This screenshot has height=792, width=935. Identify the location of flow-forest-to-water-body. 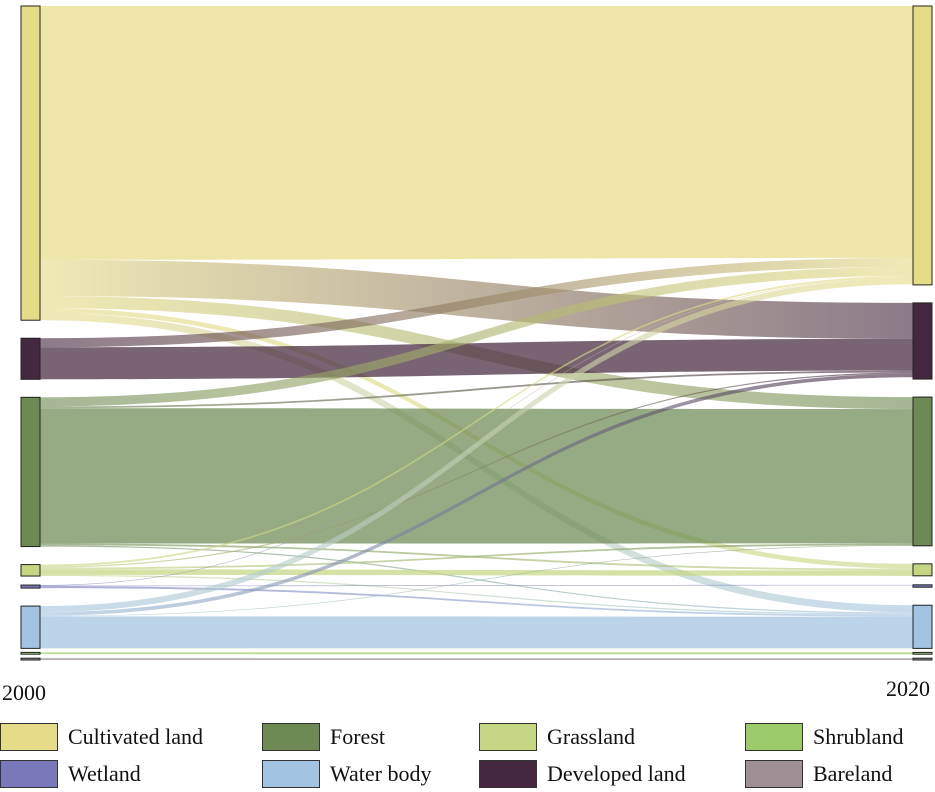
(476, 579).